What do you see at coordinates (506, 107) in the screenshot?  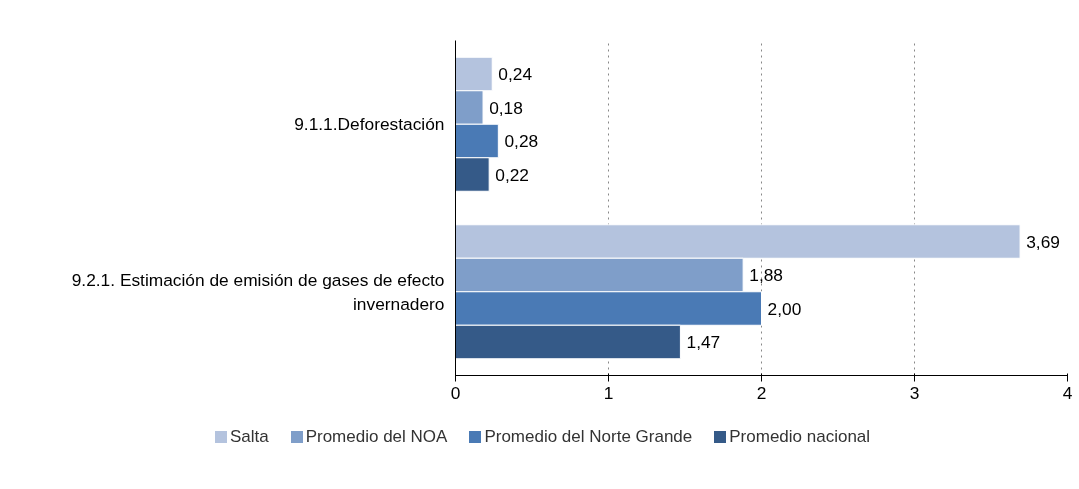 I see `data-label: 0,18` at bounding box center [506, 107].